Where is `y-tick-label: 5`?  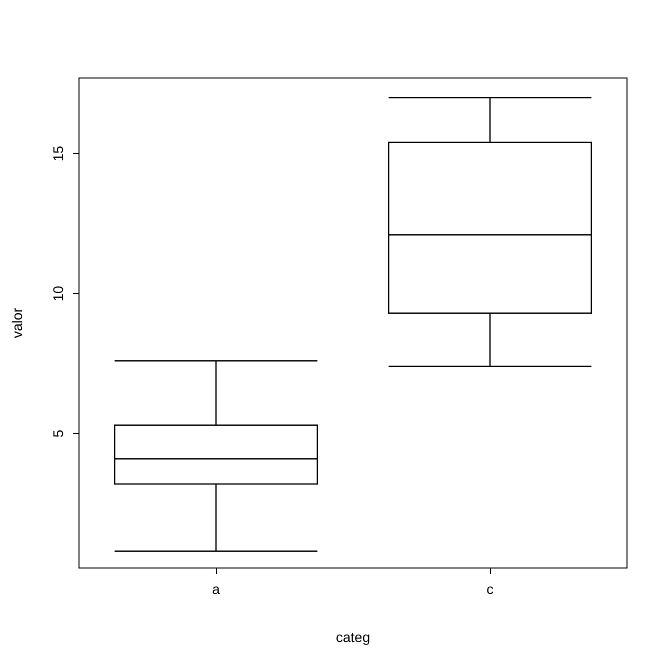
y-tick-label: 5 is located at coordinates (58, 434).